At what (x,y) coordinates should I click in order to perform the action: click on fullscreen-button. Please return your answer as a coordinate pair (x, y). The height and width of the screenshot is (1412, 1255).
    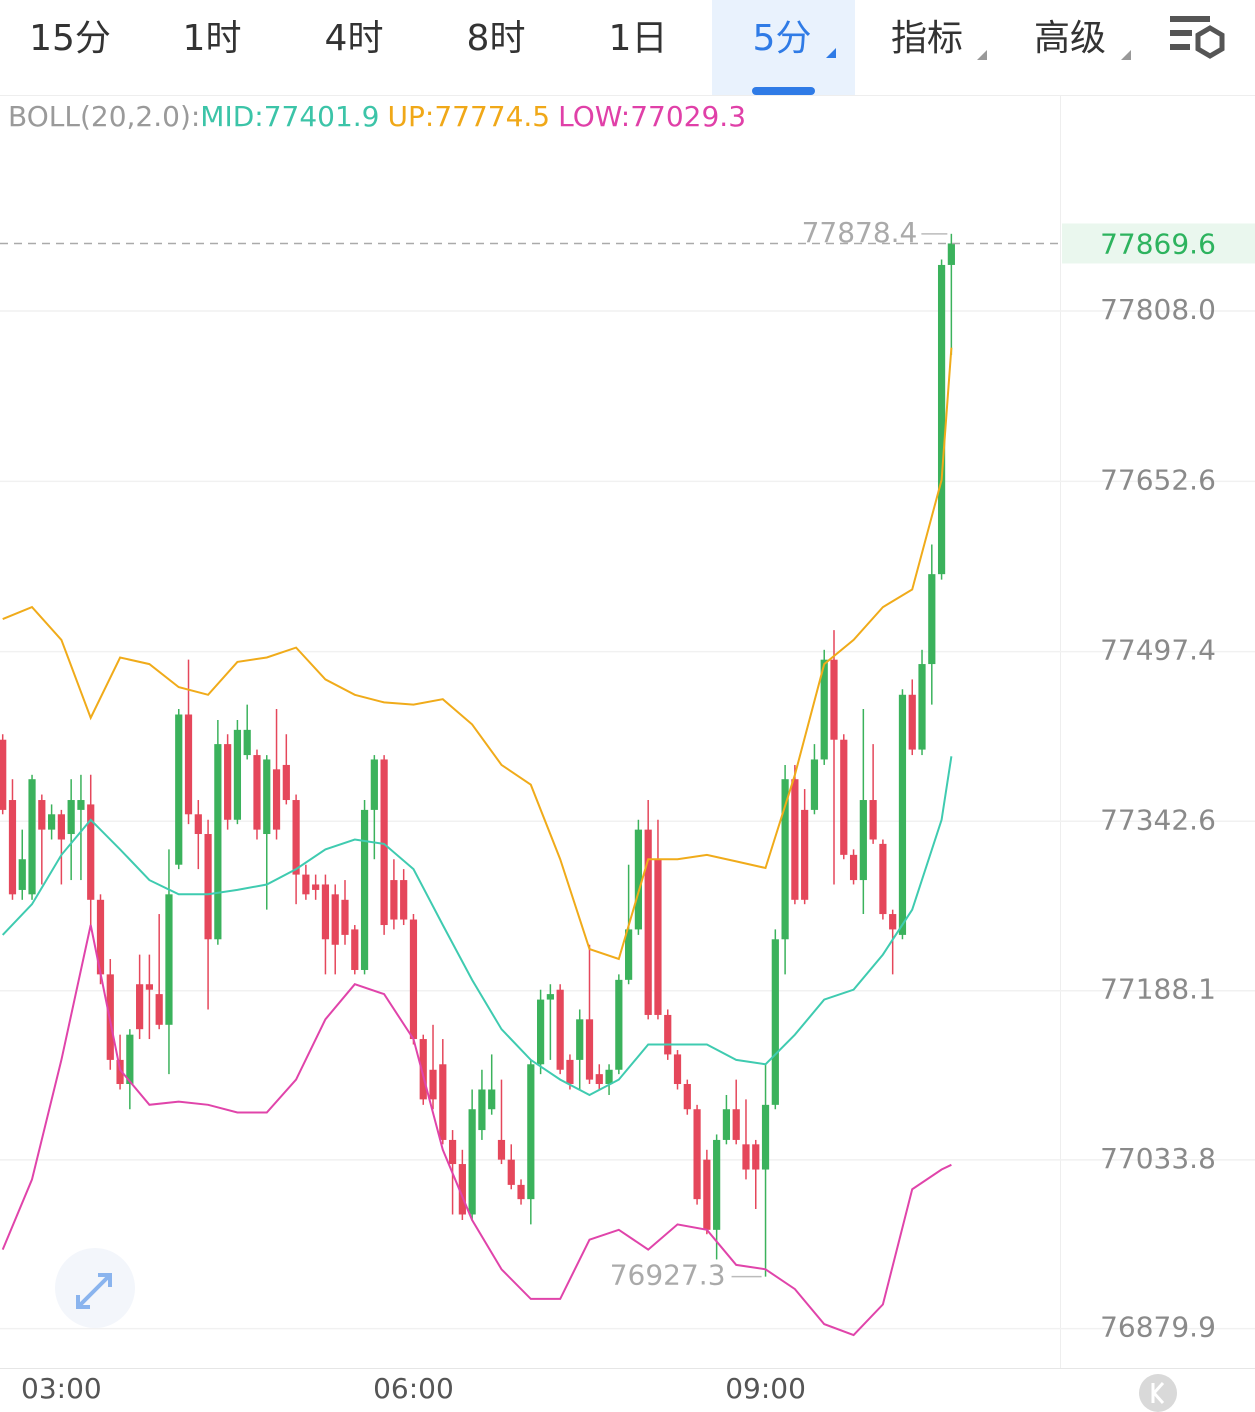
    Looking at the image, I should click on (95, 1288).